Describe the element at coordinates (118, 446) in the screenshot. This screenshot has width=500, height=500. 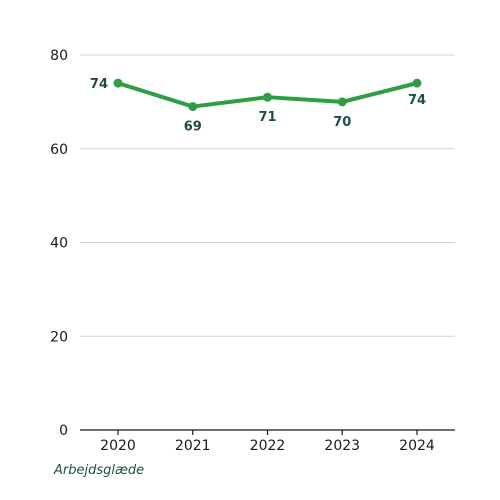
I see `x-tick-label: 2020` at that location.